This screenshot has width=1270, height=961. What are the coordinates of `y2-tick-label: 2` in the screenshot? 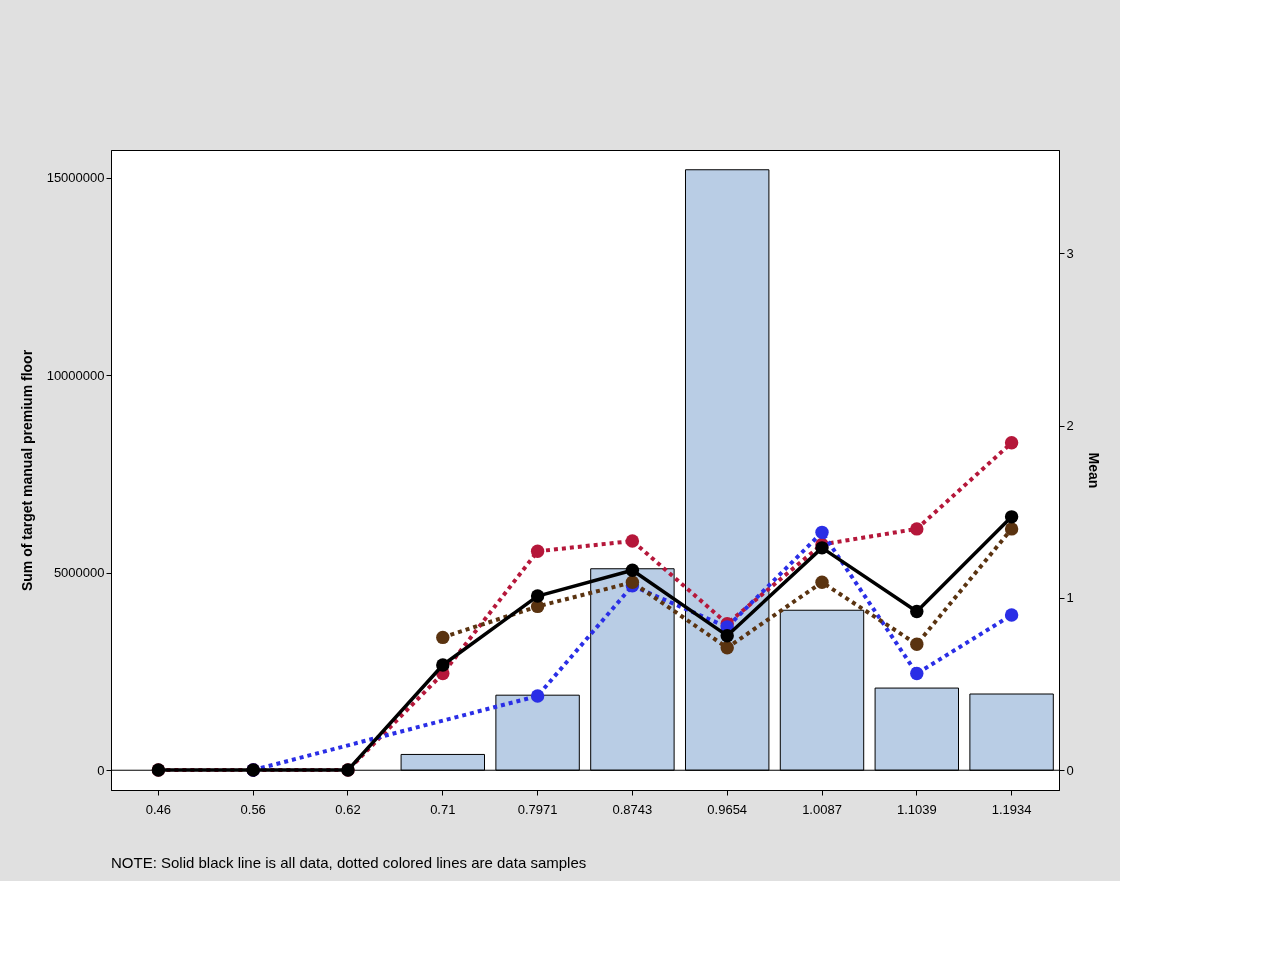 It's located at (1070, 426).